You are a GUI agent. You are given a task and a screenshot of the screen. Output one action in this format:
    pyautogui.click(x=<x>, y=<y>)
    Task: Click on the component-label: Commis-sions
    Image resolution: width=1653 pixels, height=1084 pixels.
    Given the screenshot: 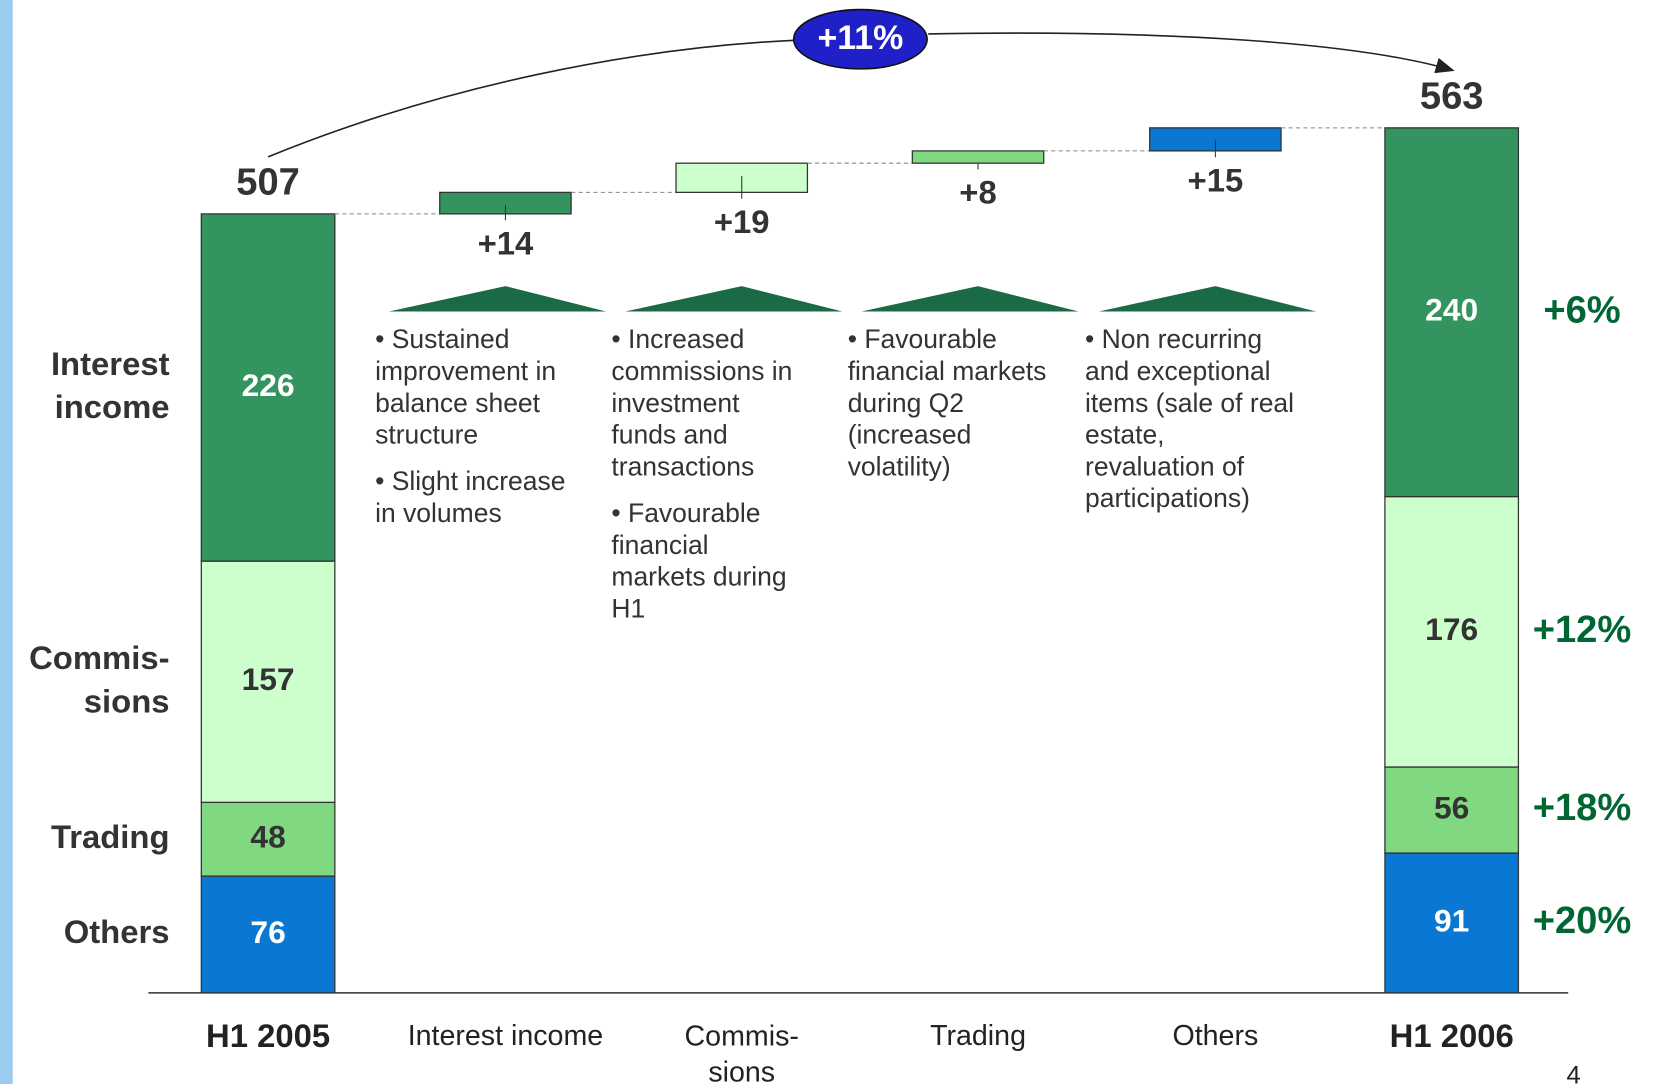 What is the action you would take?
    pyautogui.click(x=99, y=679)
    